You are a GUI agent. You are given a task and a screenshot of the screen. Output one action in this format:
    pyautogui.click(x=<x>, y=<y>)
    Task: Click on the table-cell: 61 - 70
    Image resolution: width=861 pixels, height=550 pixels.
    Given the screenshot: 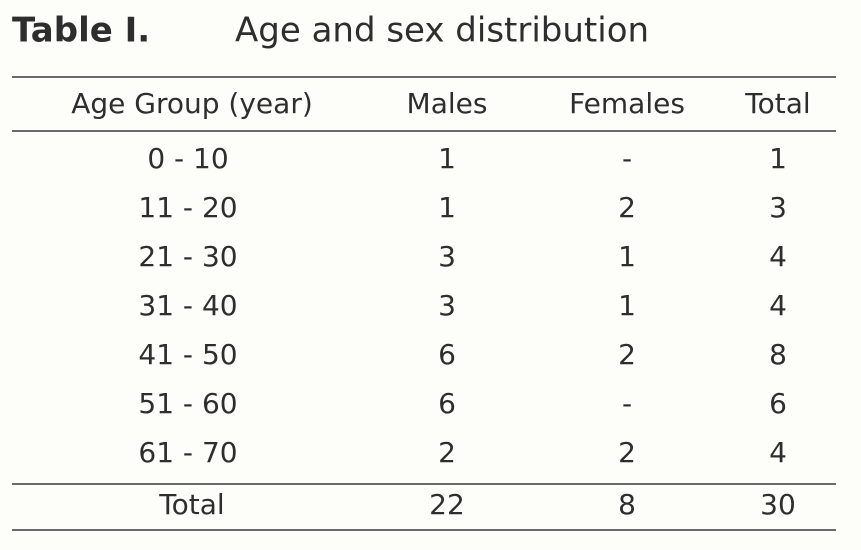 What is the action you would take?
    pyautogui.click(x=187, y=452)
    